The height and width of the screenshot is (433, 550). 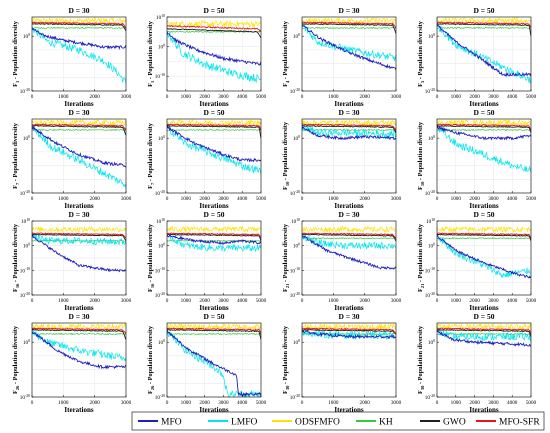 I want to click on y-axis-label: F21 - Population diversity, so click(x=286, y=257).